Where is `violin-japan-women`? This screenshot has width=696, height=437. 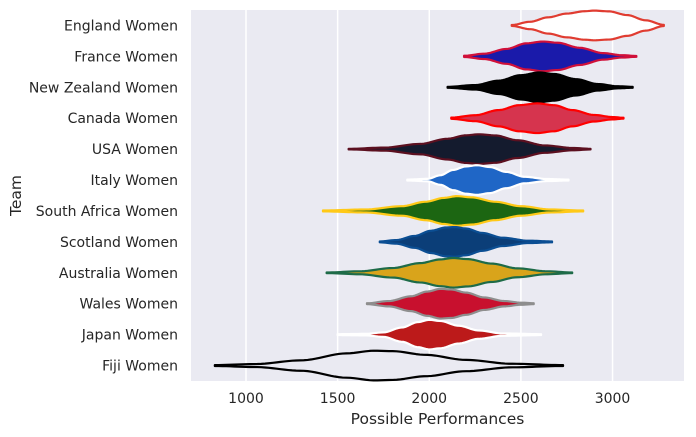
violin-japan-women is located at coordinates (439, 334).